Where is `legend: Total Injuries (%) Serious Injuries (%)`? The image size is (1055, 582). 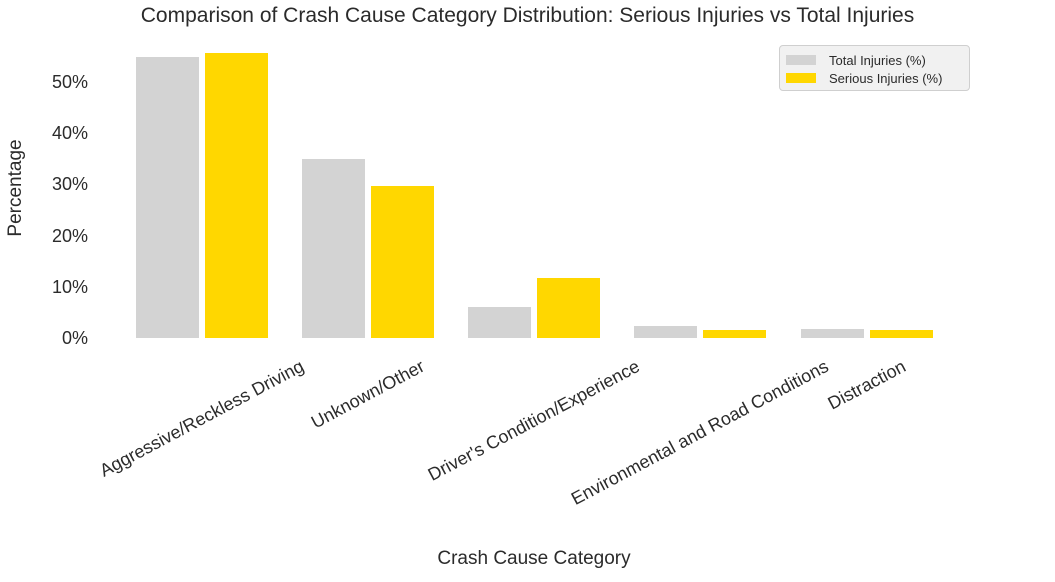
legend: Total Injuries (%) Serious Injuries (%) is located at coordinates (874, 68).